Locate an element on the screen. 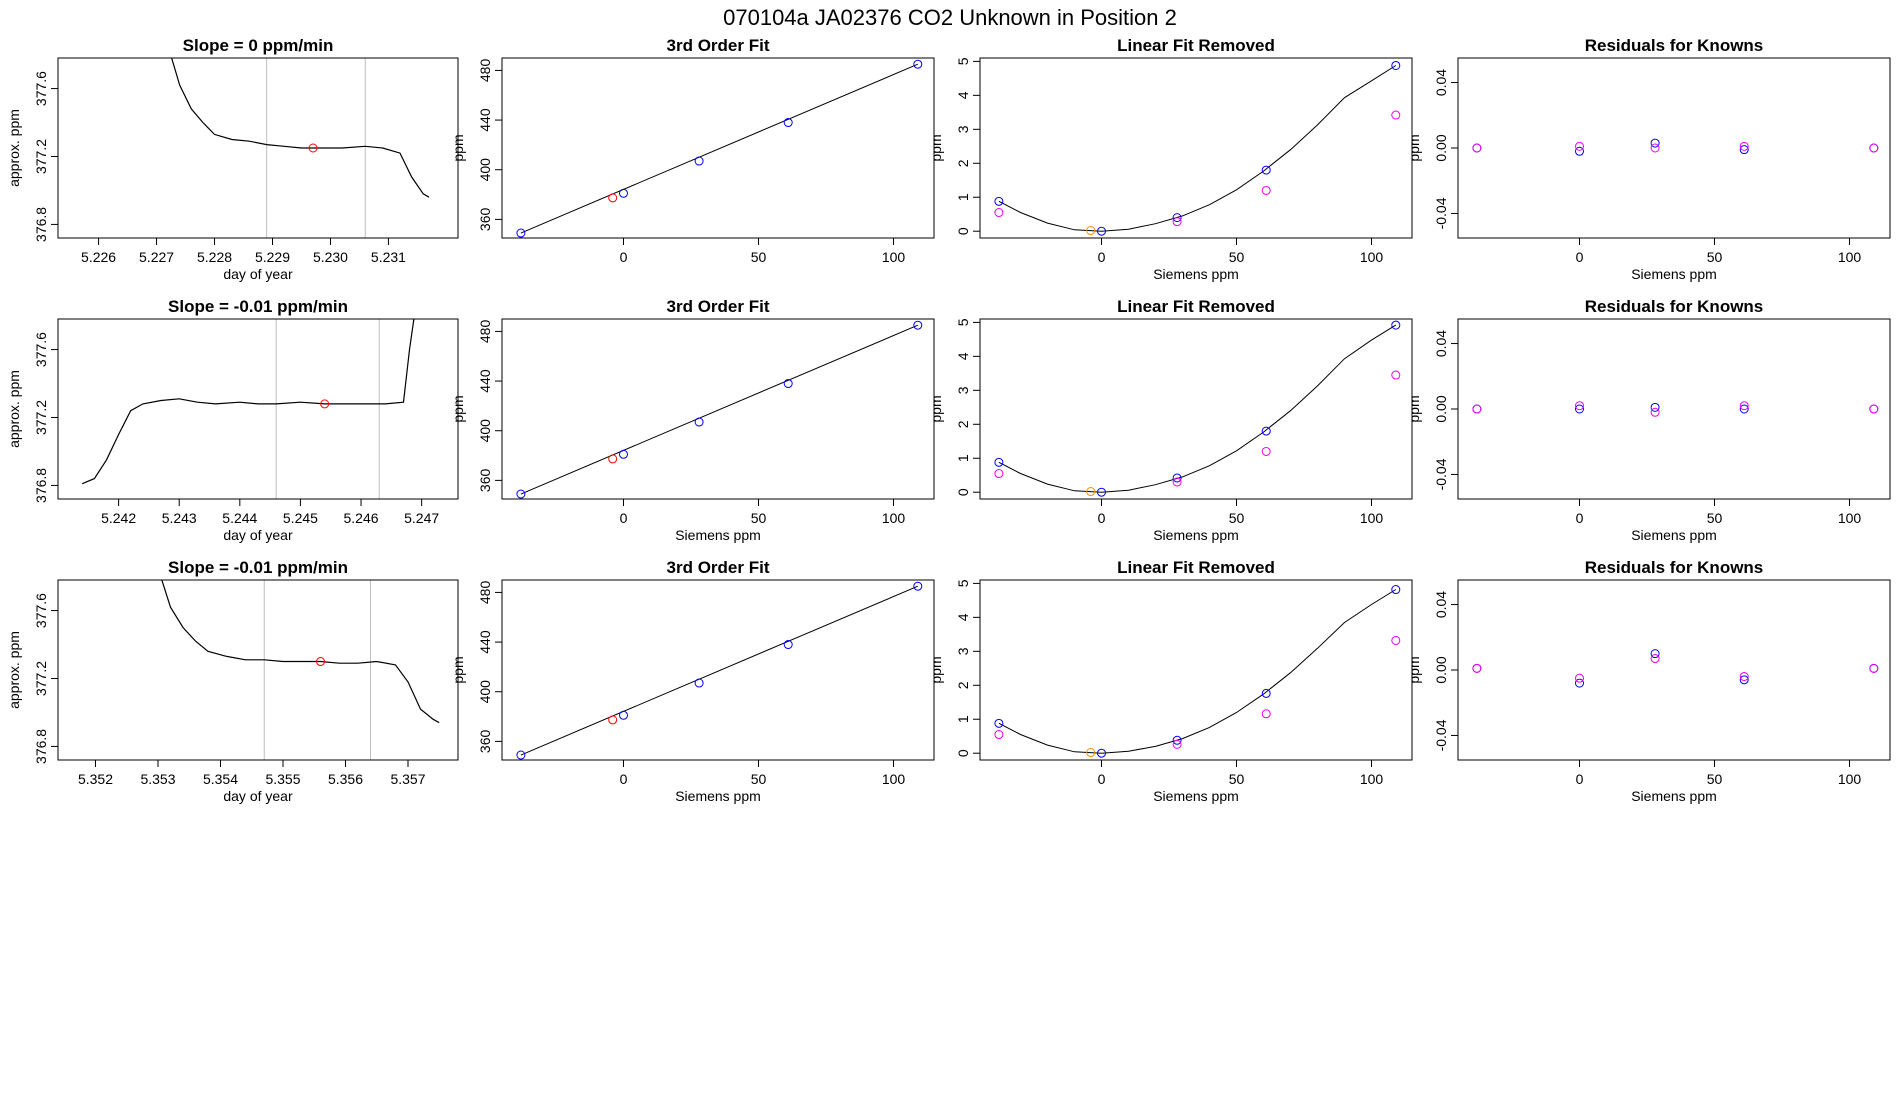  x-axis-label: day of year is located at coordinates (258, 796).